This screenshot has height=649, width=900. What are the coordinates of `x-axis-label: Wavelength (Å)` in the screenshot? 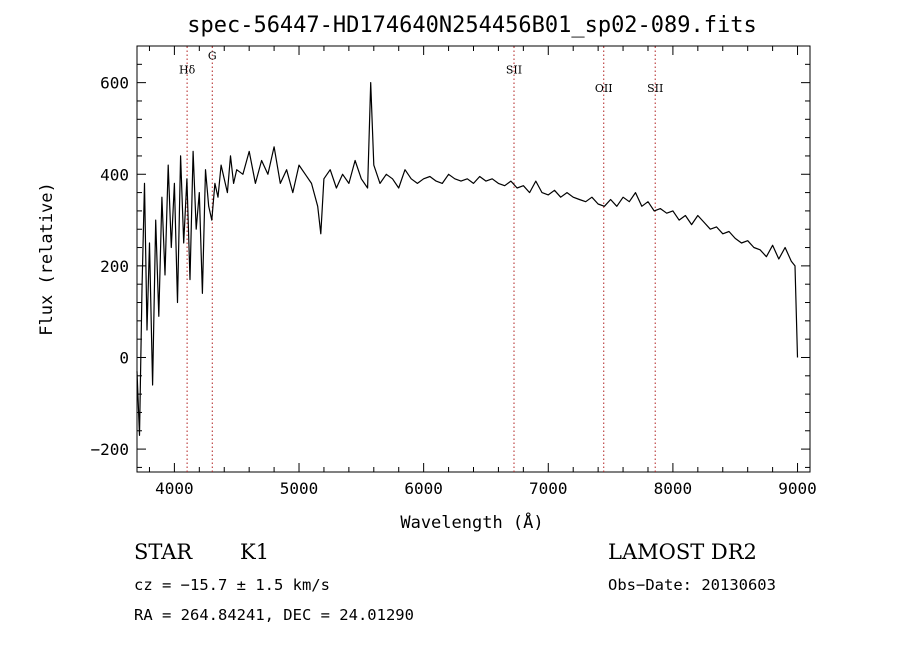 It's located at (471, 522).